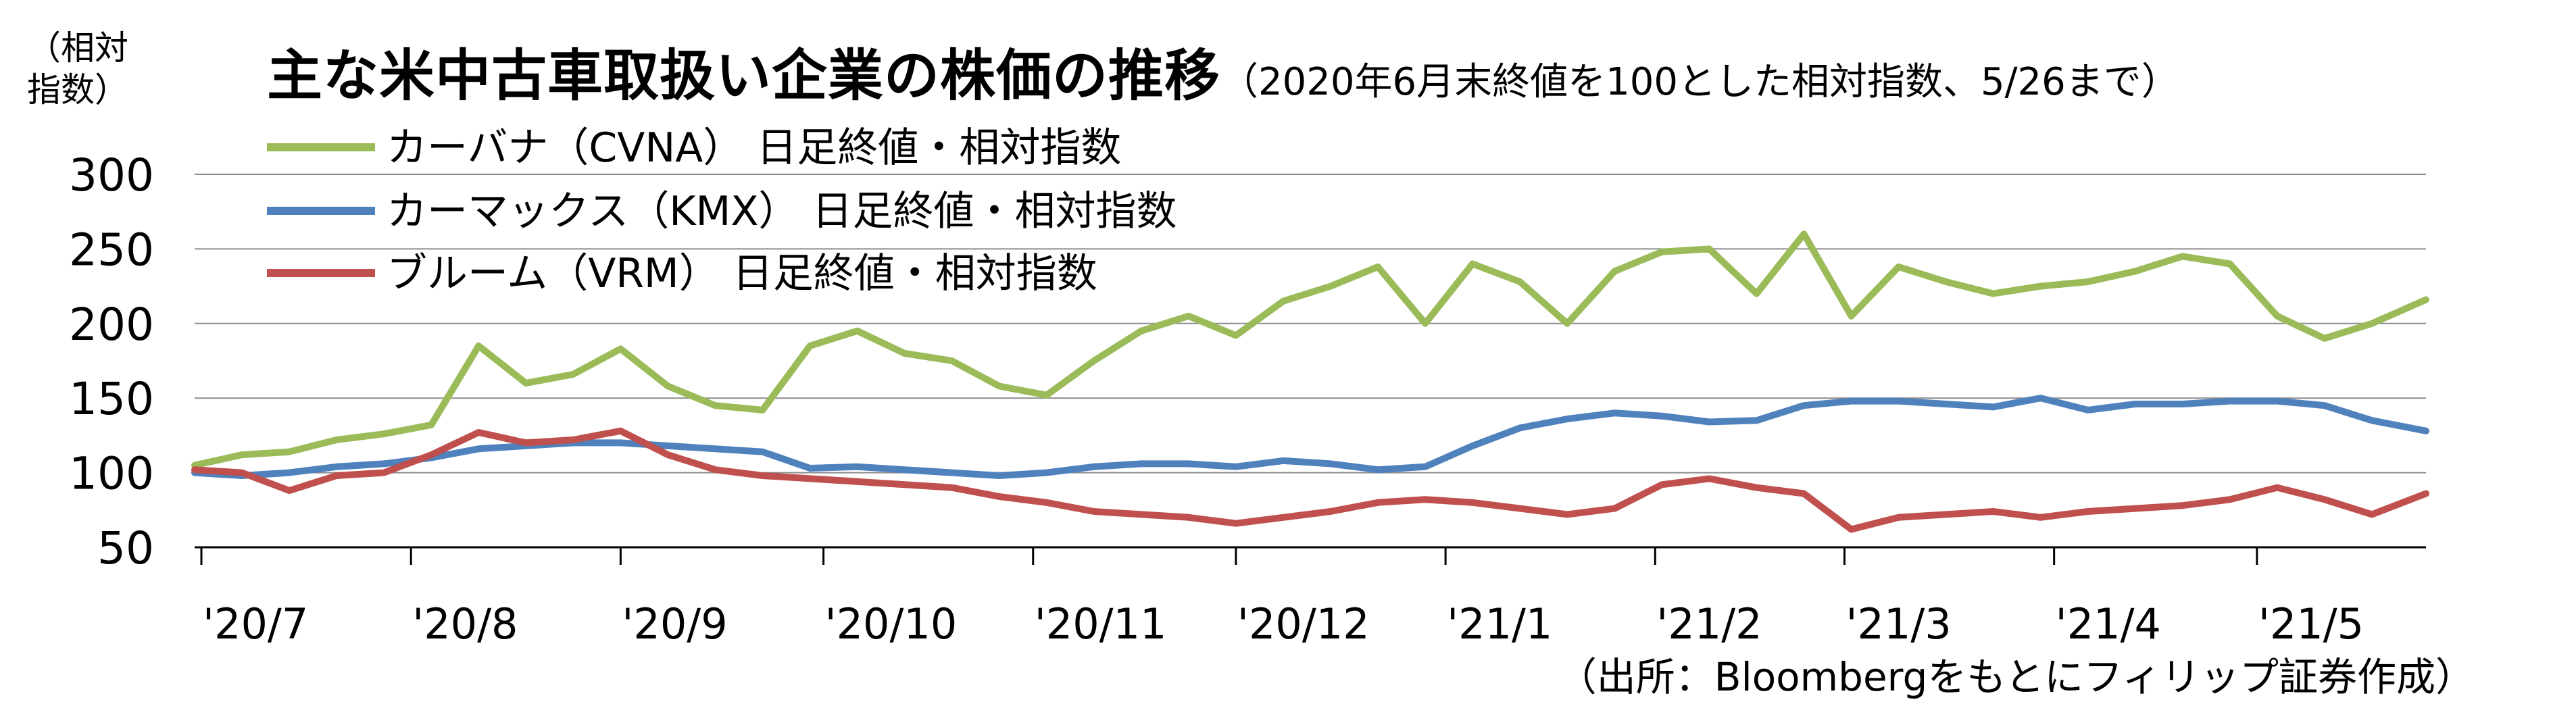 The image size is (2576, 702). I want to click on x-tick-label: '20/11, so click(1101, 624).